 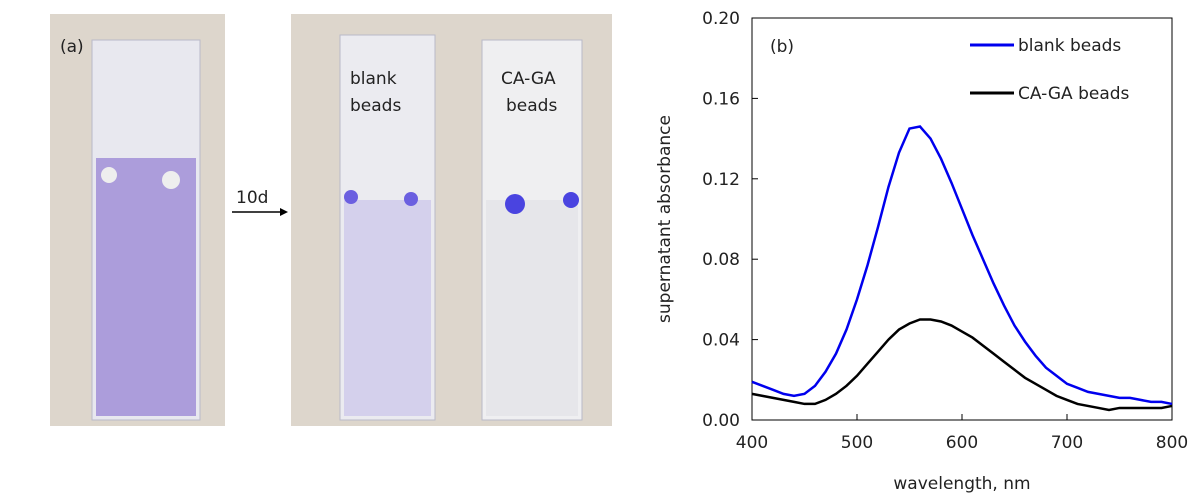 What do you see at coordinates (782, 47) in the screenshot?
I see `panel-label: (b)` at bounding box center [782, 47].